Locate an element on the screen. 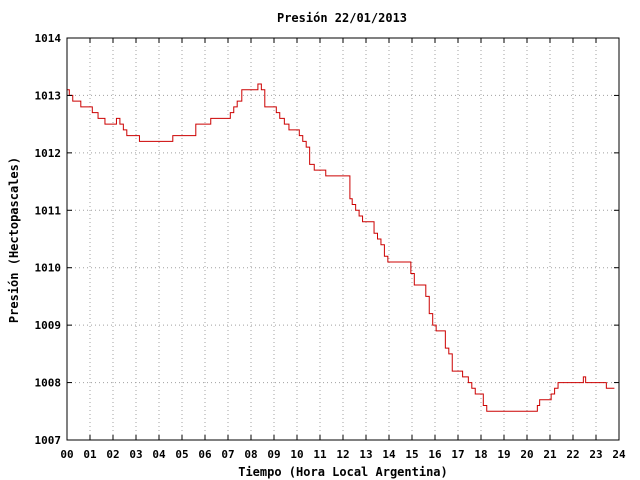 This screenshot has height=480, width=640. x-tick-label: 20 is located at coordinates (526, 454).